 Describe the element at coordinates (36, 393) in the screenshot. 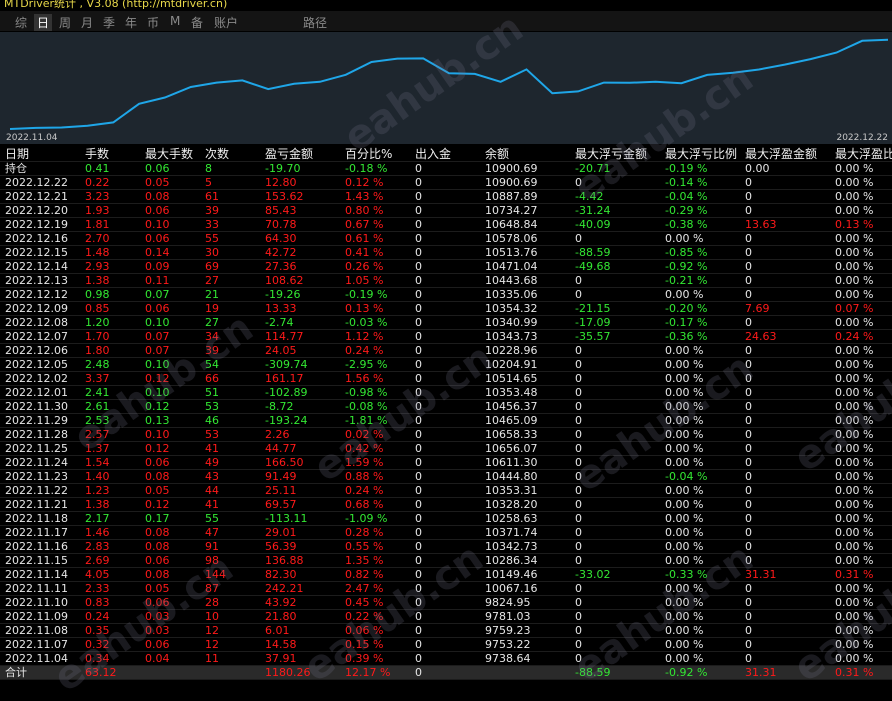

I see `table-cell: 2022.12.01` at that location.